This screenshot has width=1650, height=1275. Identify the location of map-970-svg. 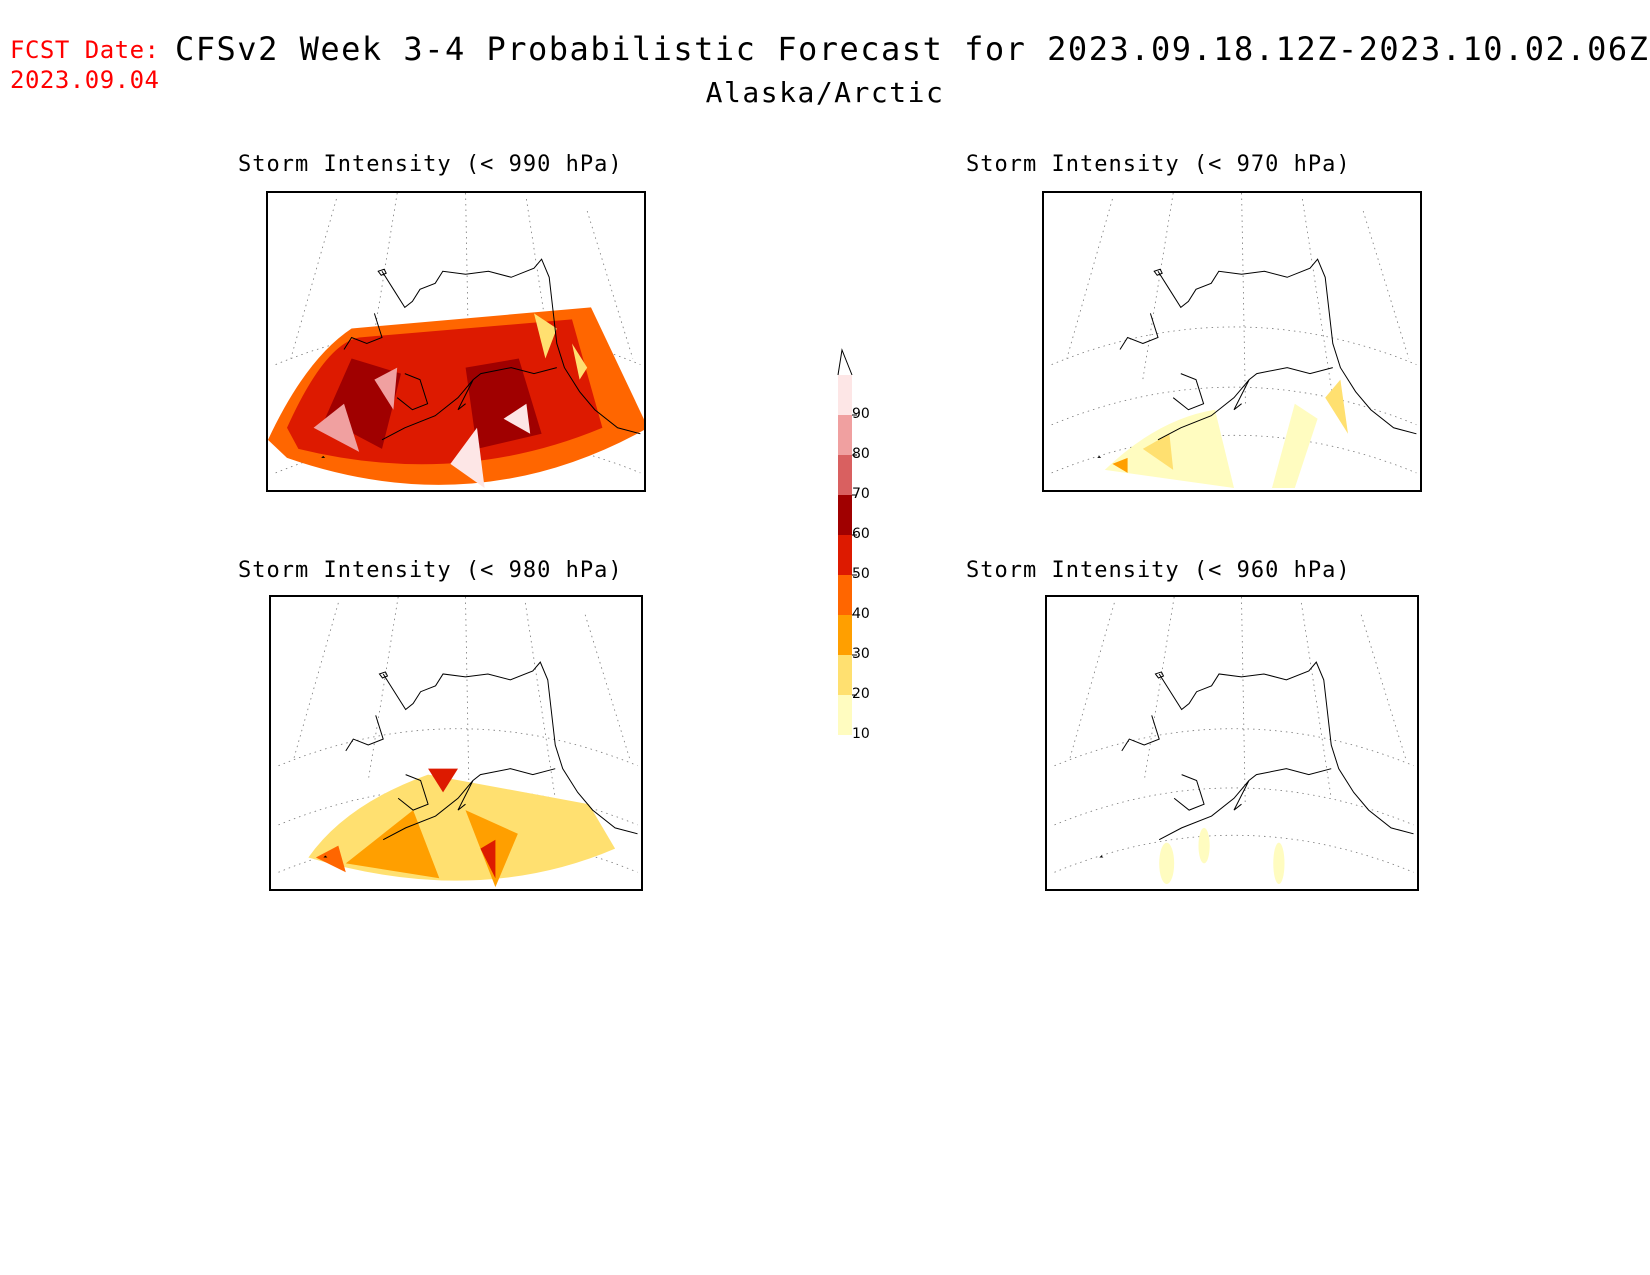
(1234, 340).